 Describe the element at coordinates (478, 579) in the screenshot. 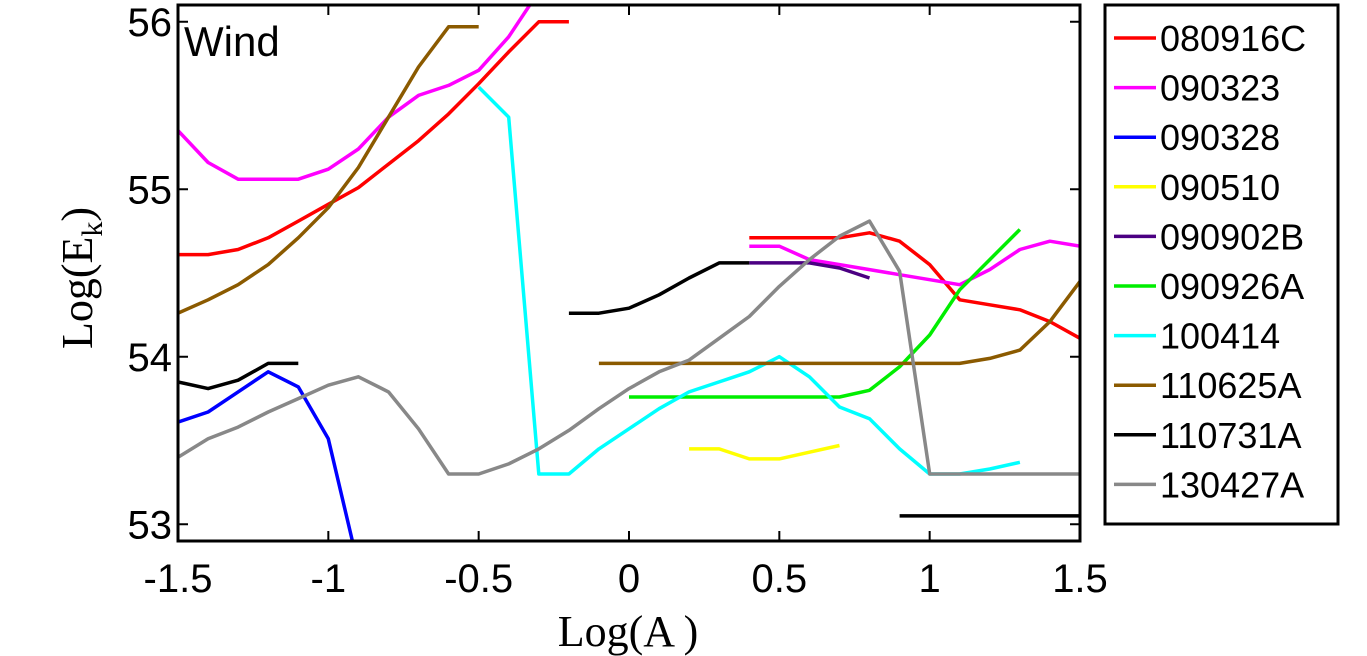

I see `x-tick-label: -0.5` at that location.